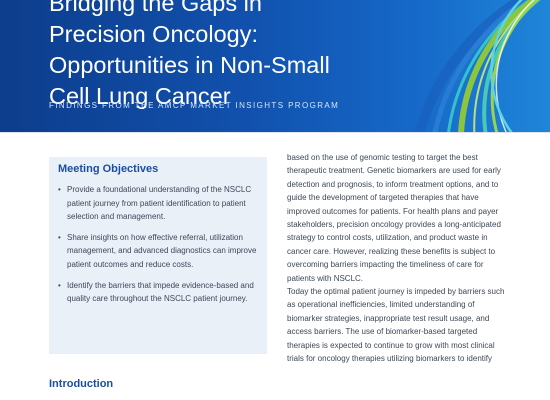 The width and height of the screenshot is (550, 400). Describe the element at coordinates (155, 8) in the screenshot. I see `title-line-1: Bridging the Gaps in` at that location.